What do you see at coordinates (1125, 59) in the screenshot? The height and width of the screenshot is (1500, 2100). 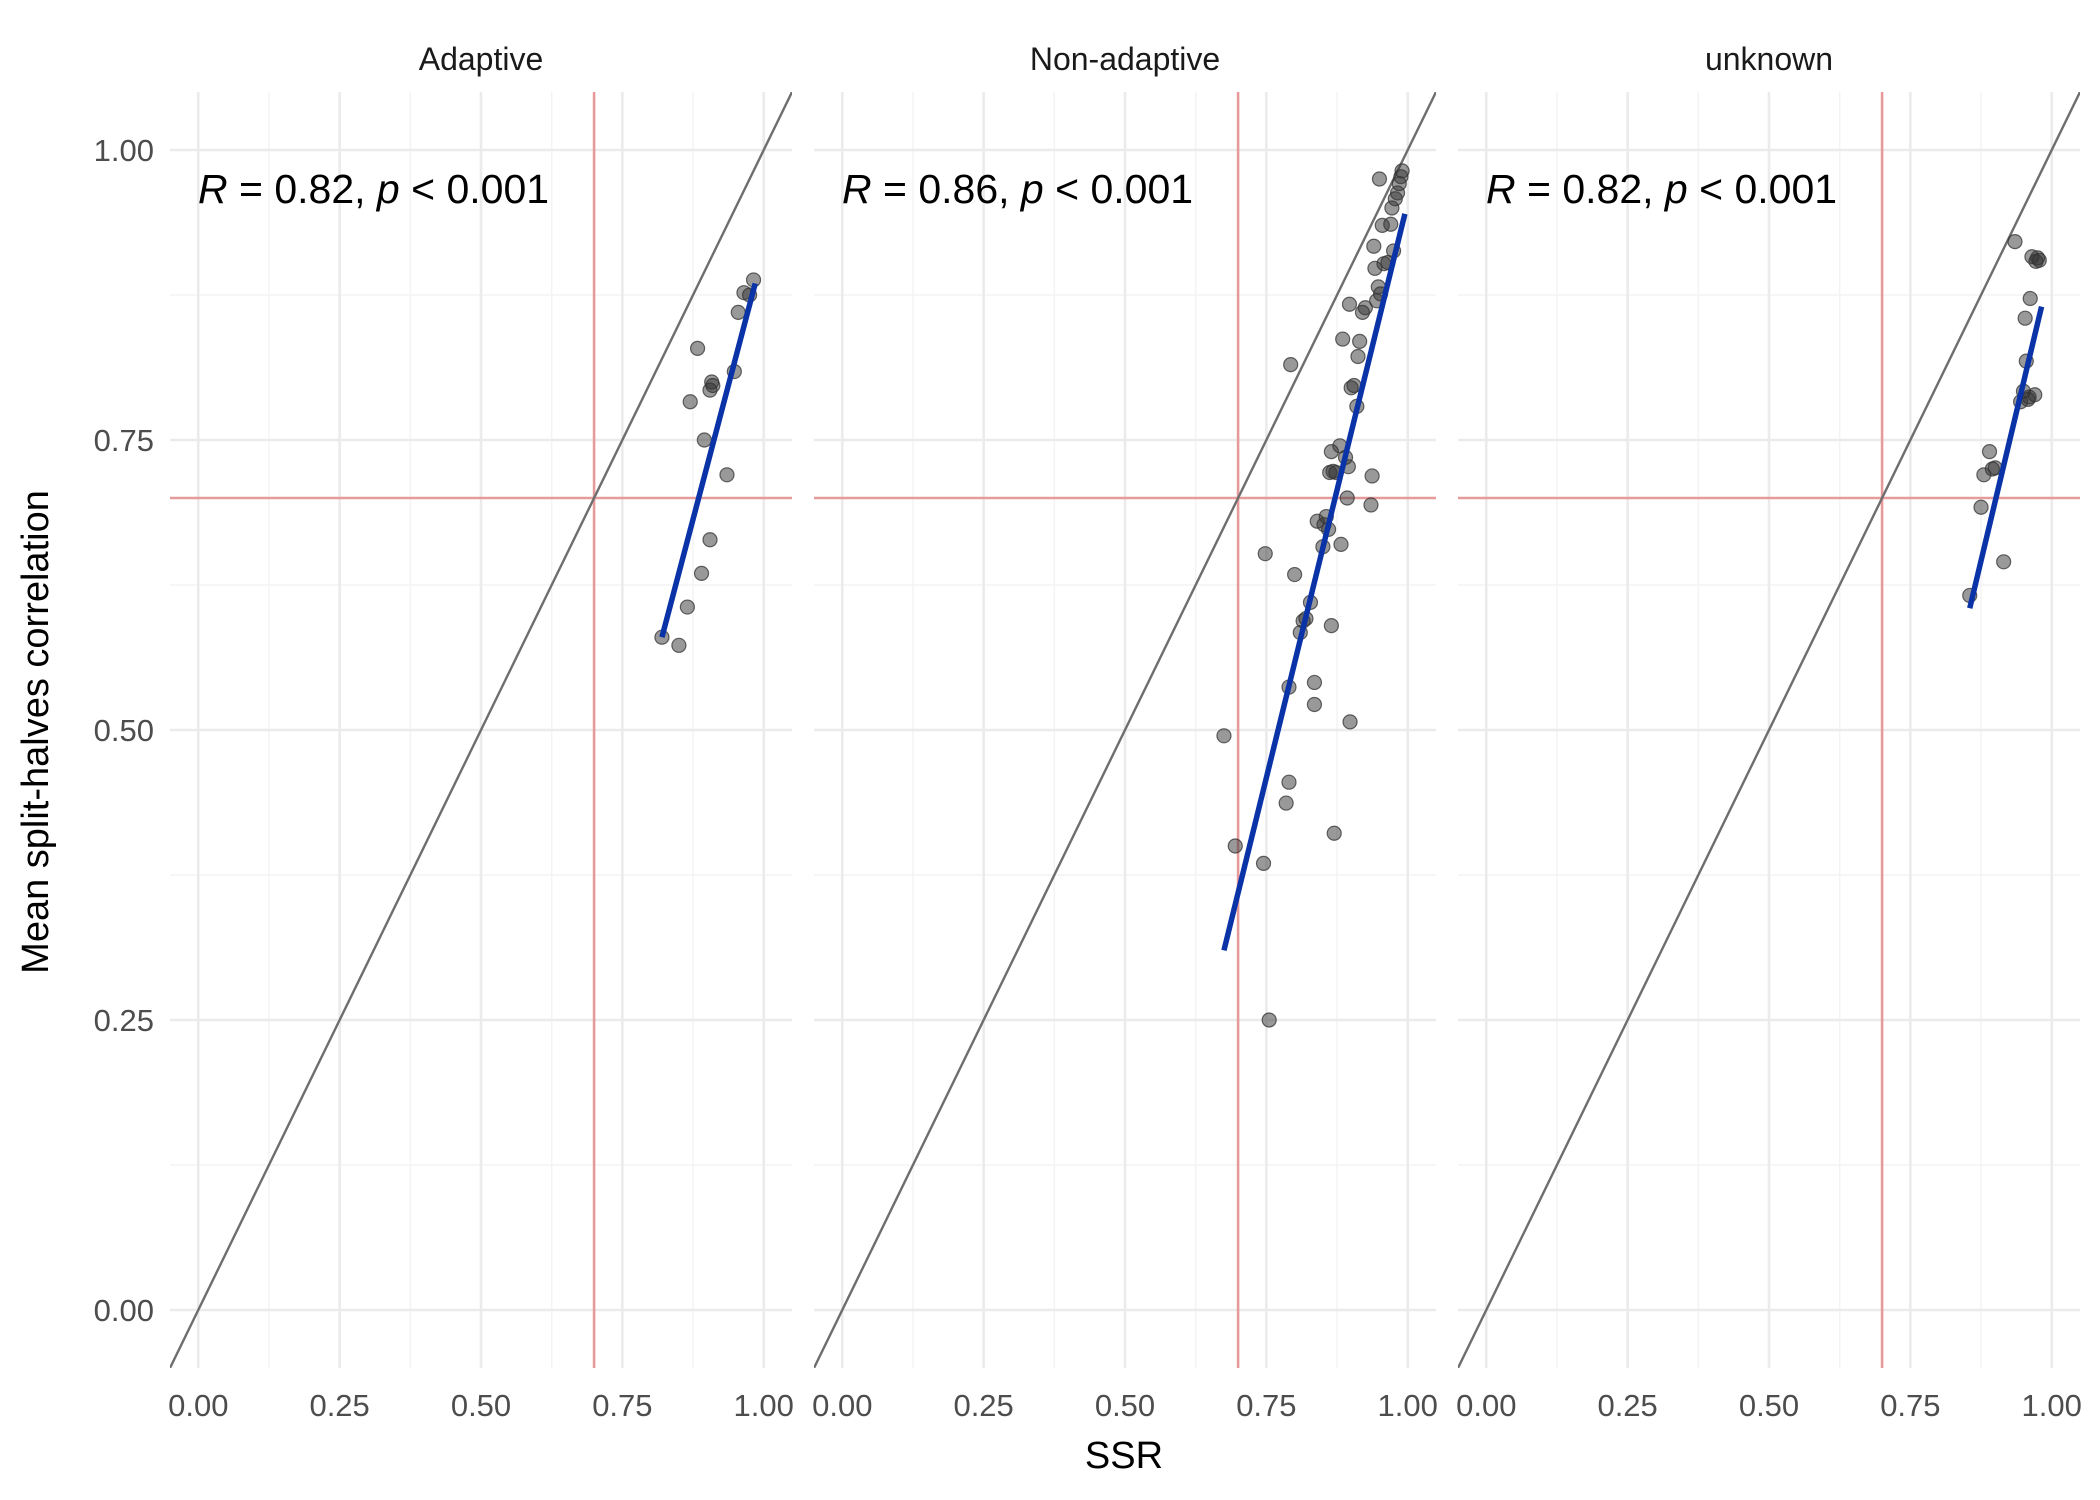 I see `facet-label: Non-adaptive` at bounding box center [1125, 59].